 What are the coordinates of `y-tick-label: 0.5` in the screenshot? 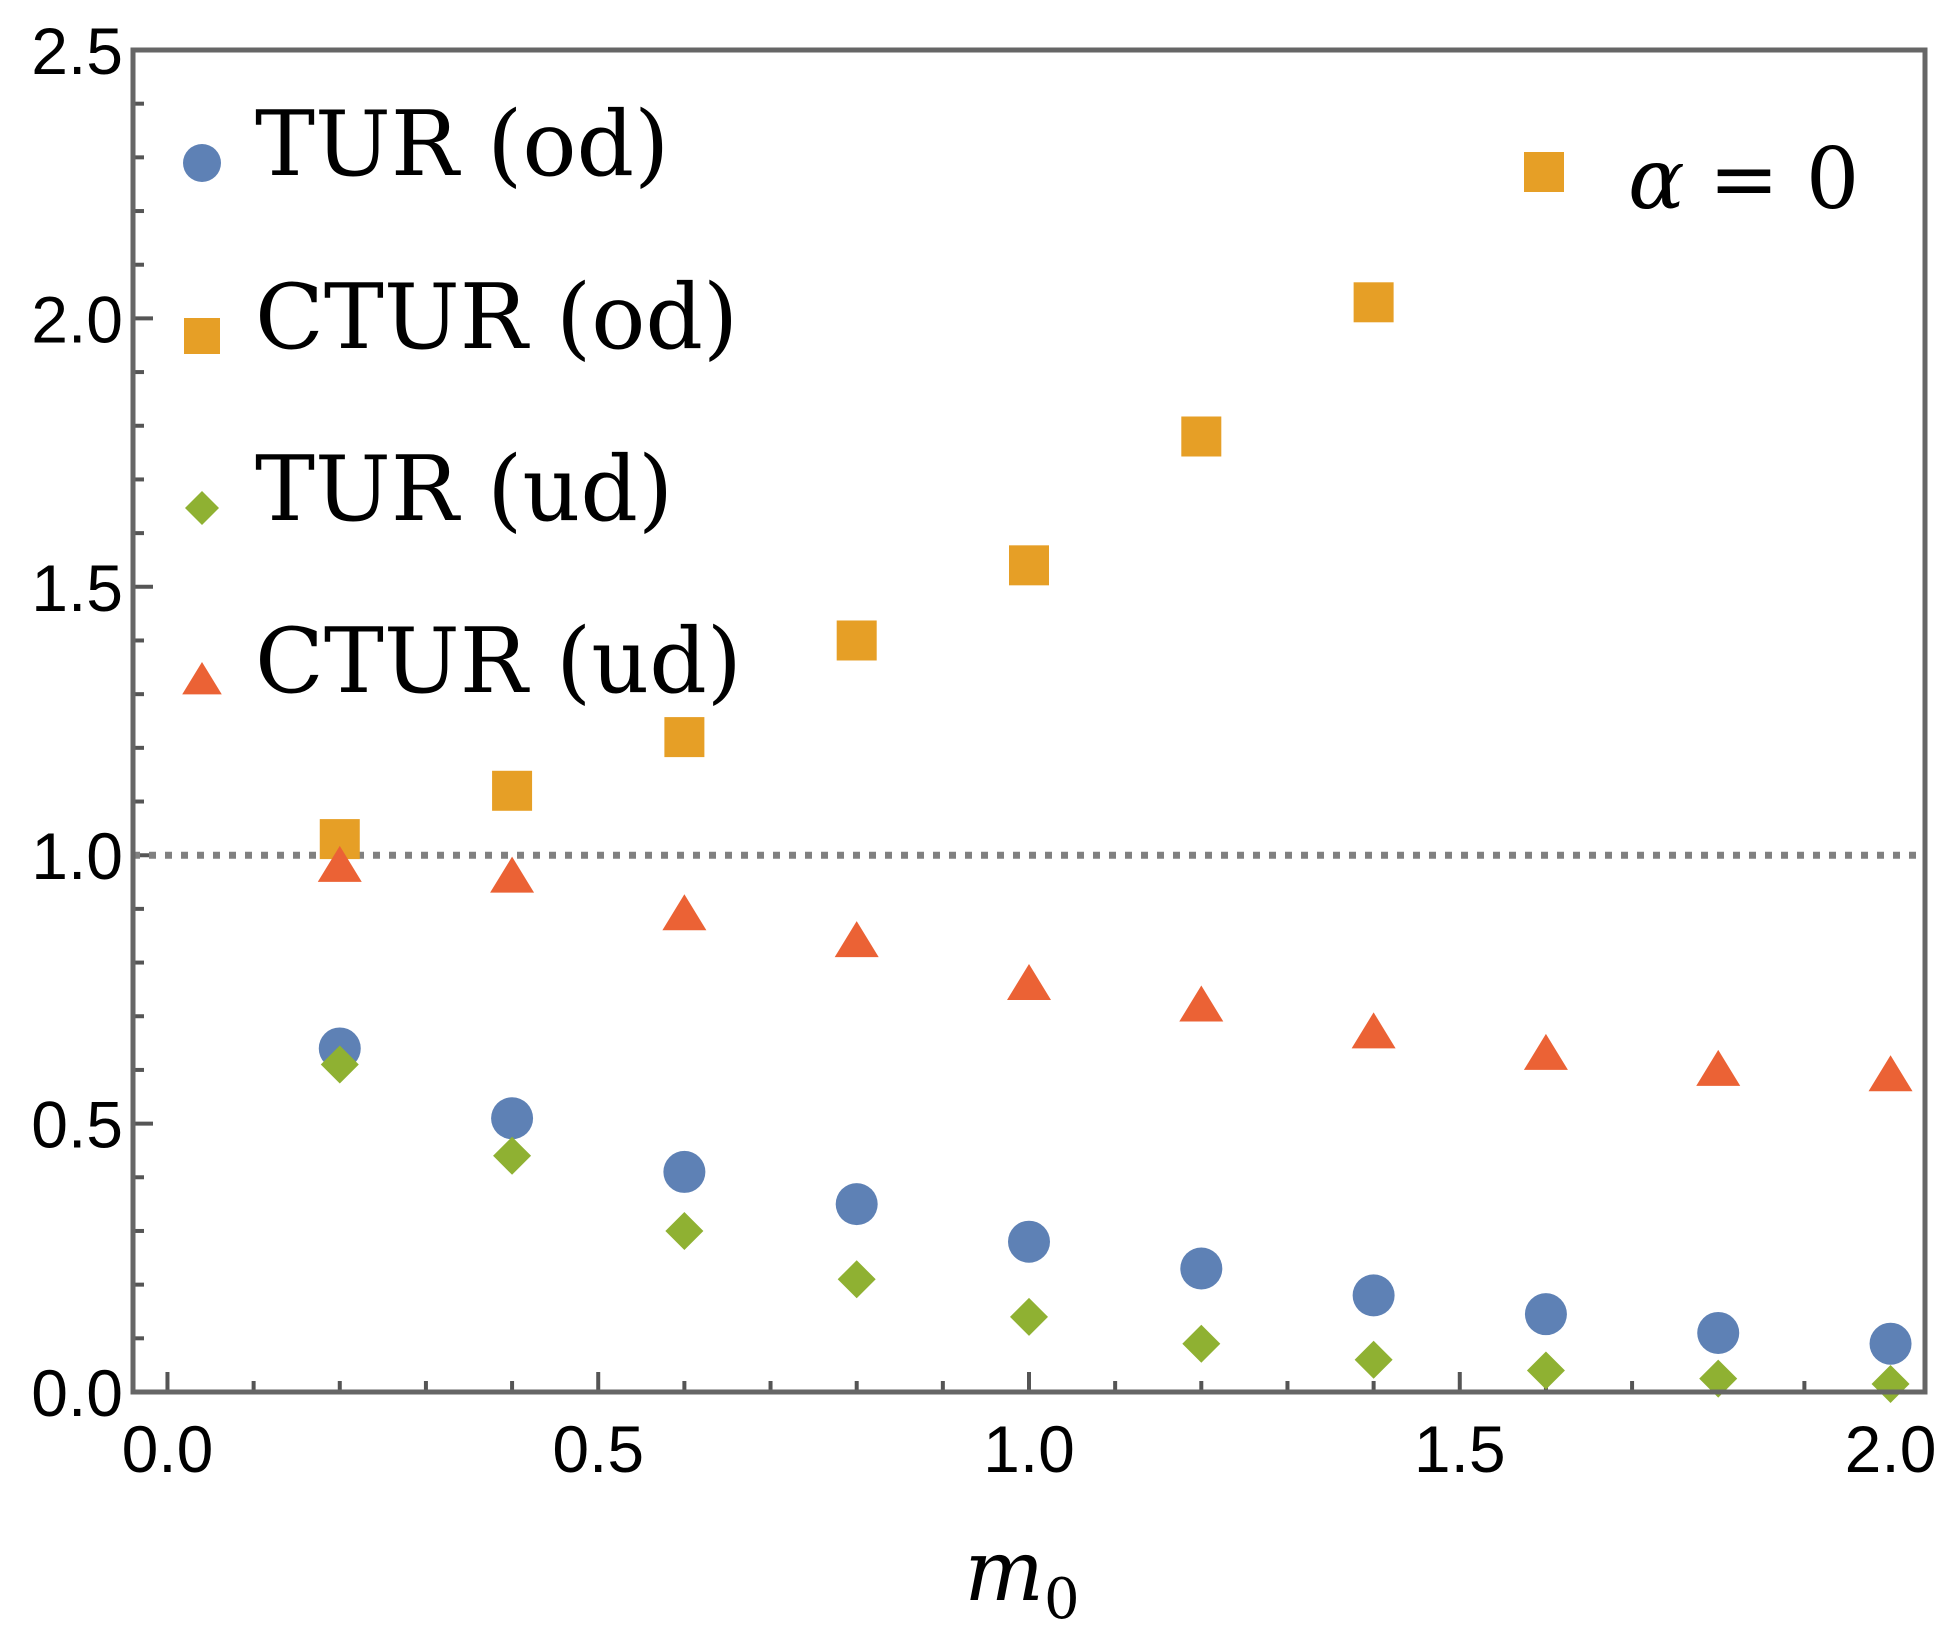 It's located at (77, 1125).